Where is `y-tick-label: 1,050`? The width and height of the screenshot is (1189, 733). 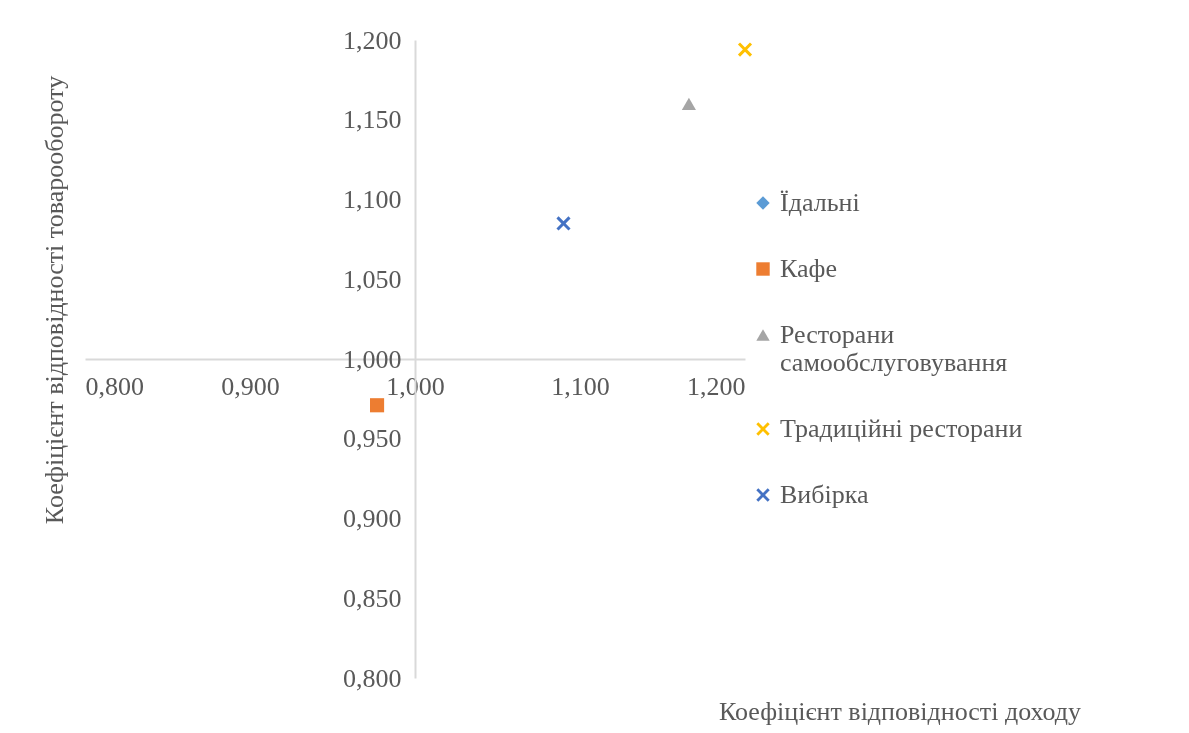
y-tick-label: 1,050 is located at coordinates (372, 279).